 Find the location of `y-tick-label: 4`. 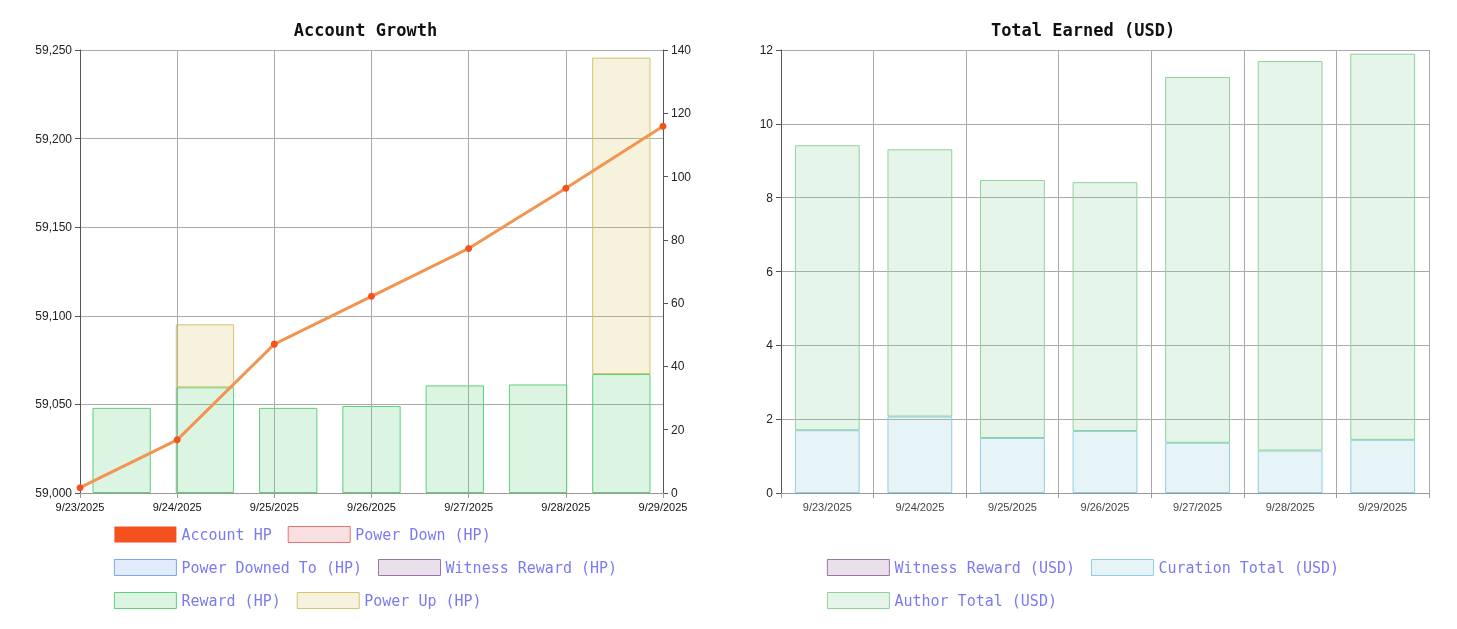

y-tick-label: 4 is located at coordinates (770, 345).